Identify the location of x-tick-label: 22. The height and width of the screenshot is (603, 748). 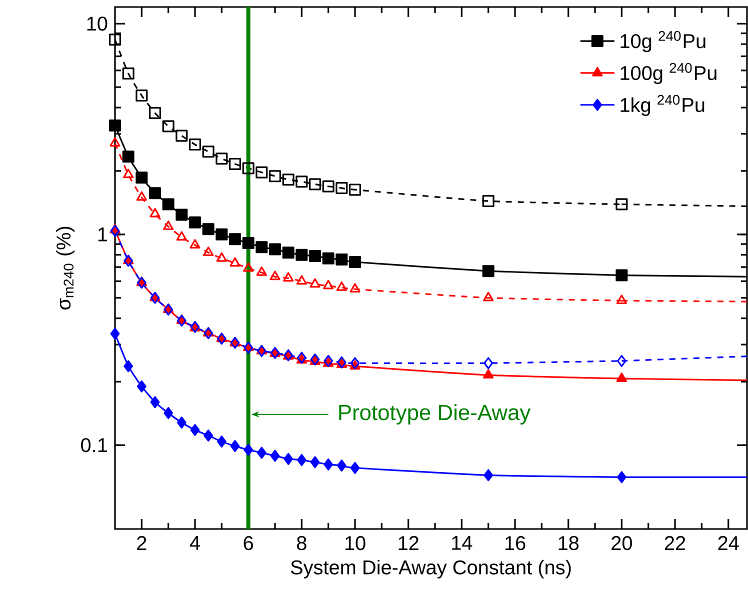
(675, 543).